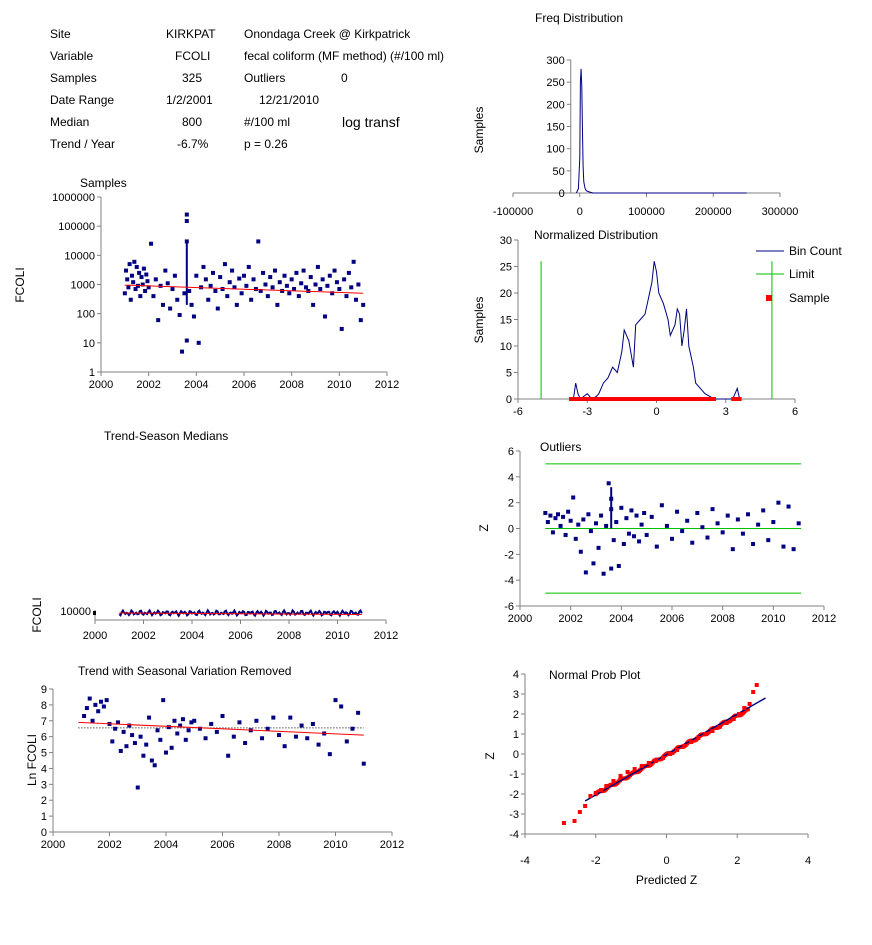 The height and width of the screenshot is (945, 872). What do you see at coordinates (44, 690) in the screenshot?
I see `y-tick-label: 9` at bounding box center [44, 690].